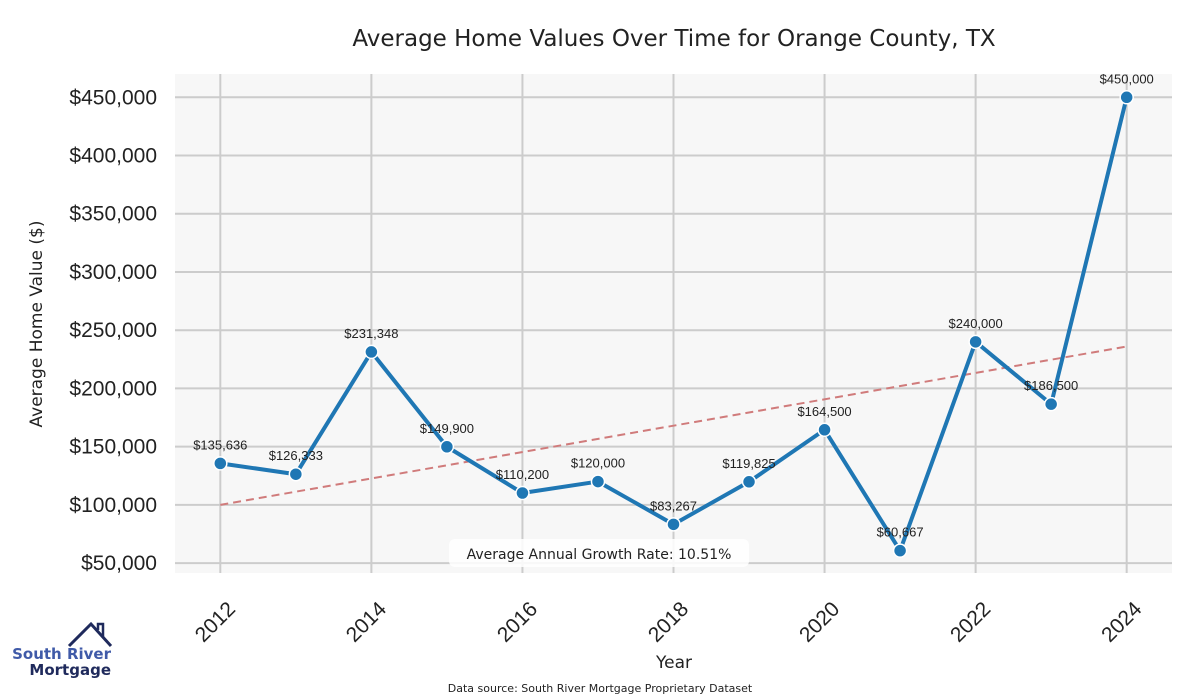 This screenshot has width=1200, height=700. Describe the element at coordinates (1127, 78) in the screenshot. I see `data-label: $450,000` at that location.